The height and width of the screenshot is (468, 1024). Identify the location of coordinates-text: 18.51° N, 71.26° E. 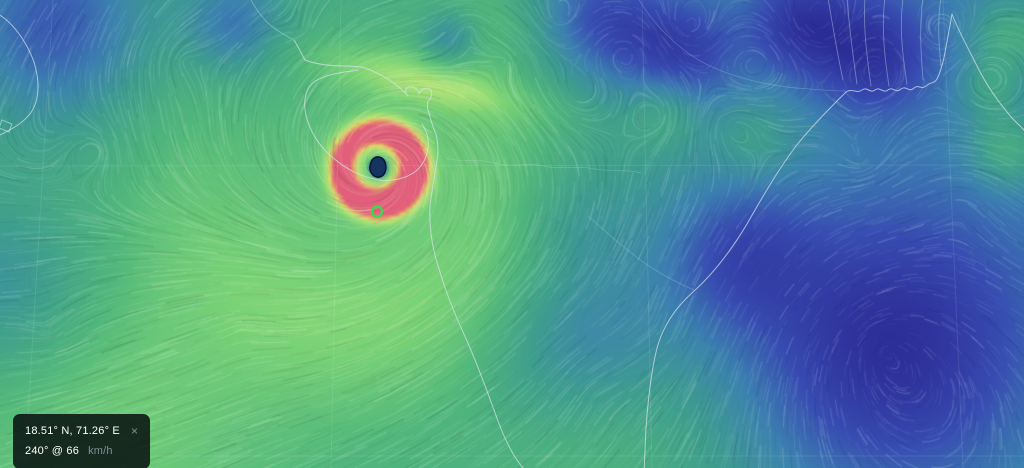
(72, 430).